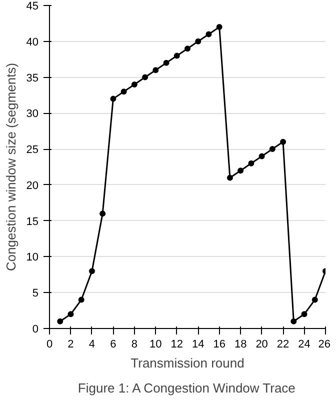 The width and height of the screenshot is (336, 411). I want to click on x-tick-label: 2, so click(71, 344).